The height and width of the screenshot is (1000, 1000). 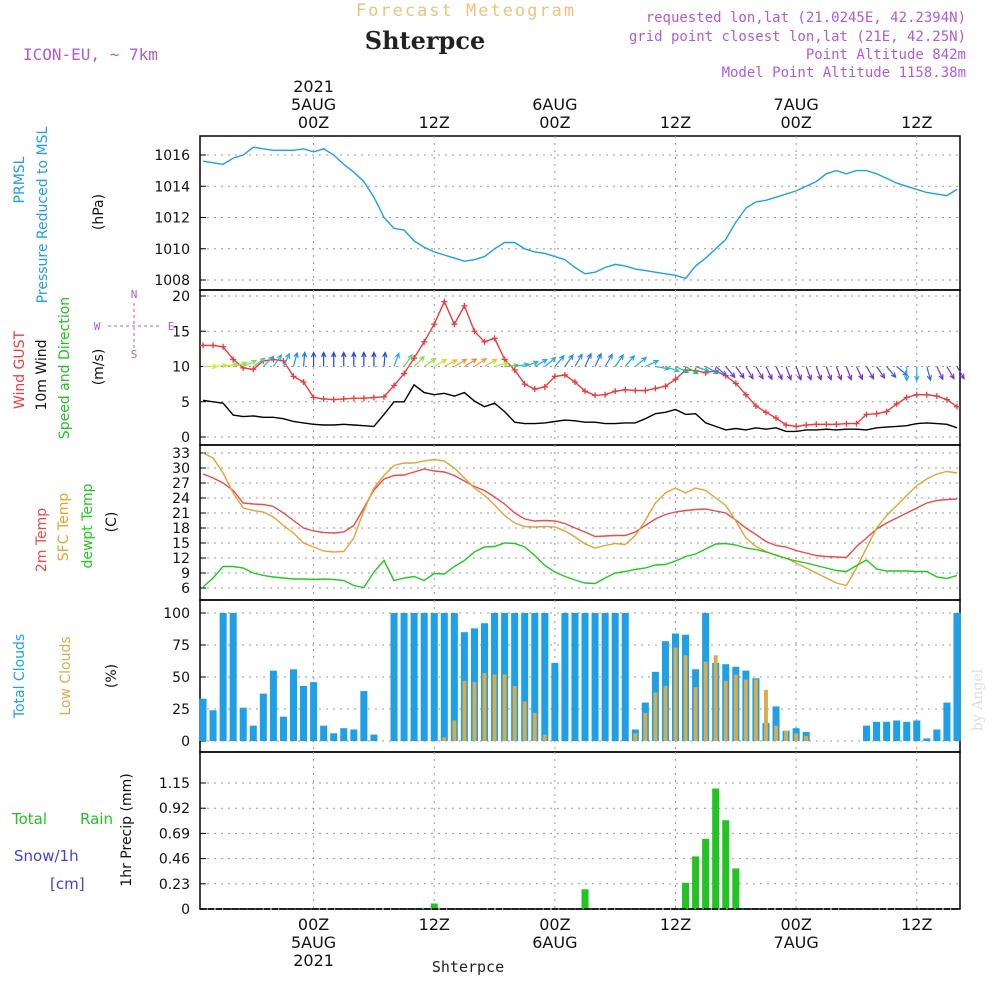 What do you see at coordinates (554, 104) in the screenshot?
I see `time-axis-label: 6AUG` at bounding box center [554, 104].